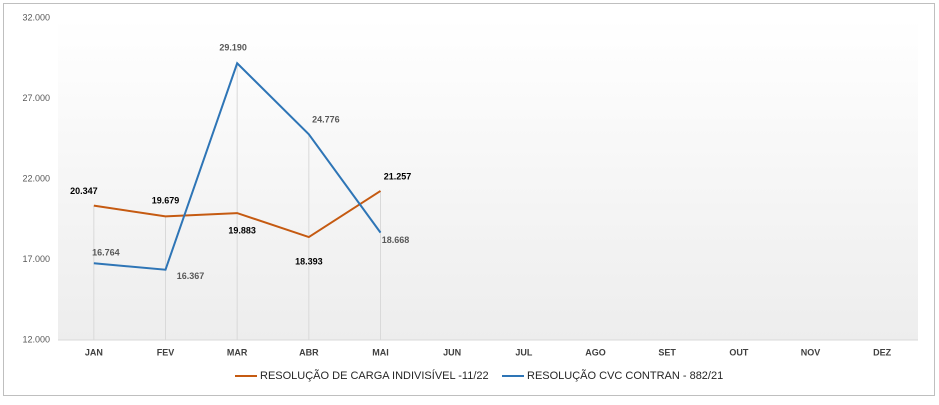  Describe the element at coordinates (398, 176) in the screenshot. I see `data-label: 21.257` at that location.